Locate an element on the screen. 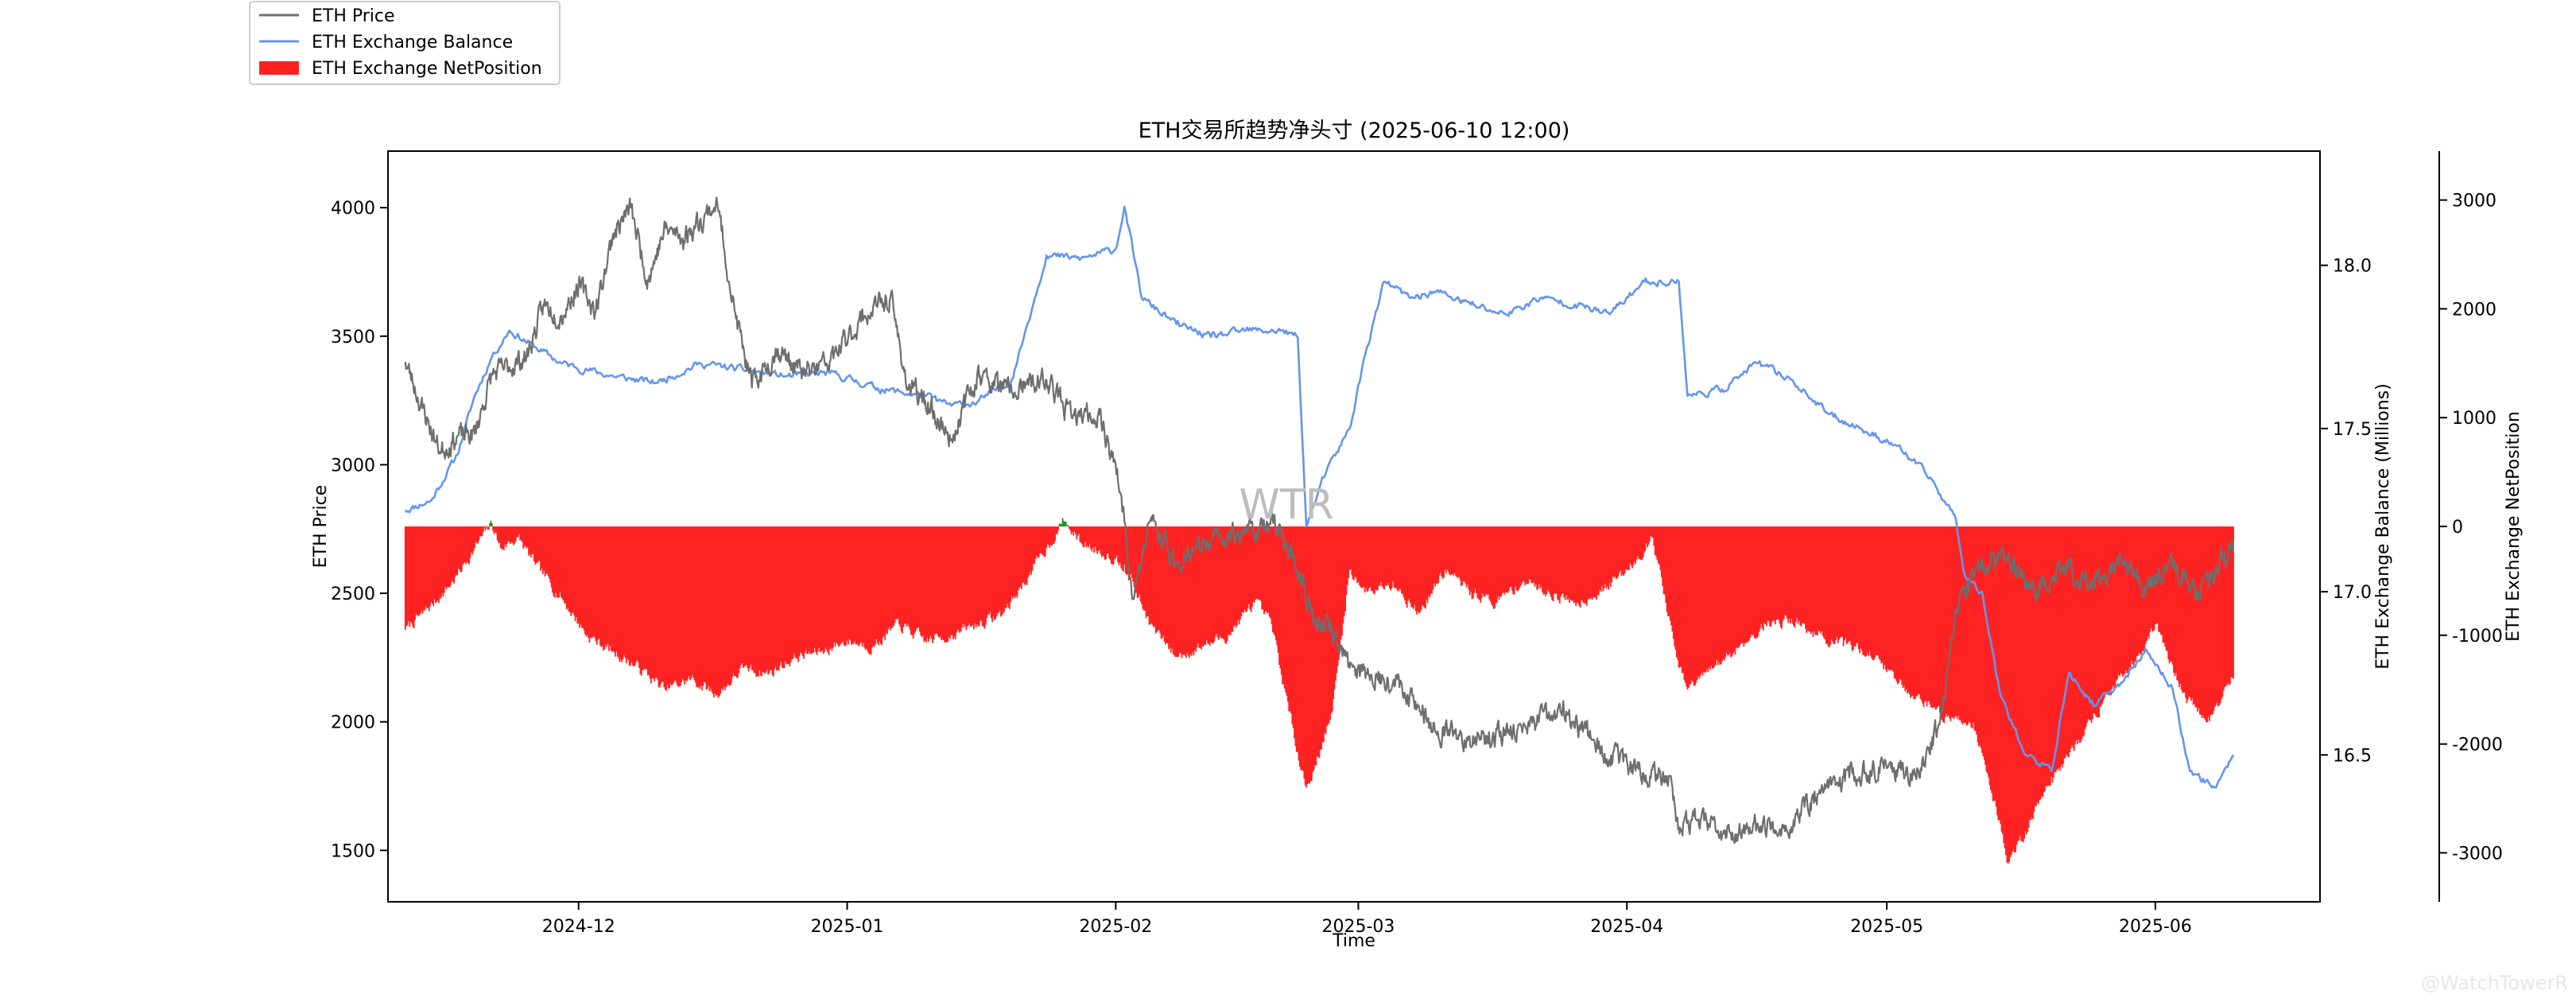 Image resolution: width=2576 pixels, height=1002 pixels. balance-tick-label: 17.0 is located at coordinates (2352, 593).